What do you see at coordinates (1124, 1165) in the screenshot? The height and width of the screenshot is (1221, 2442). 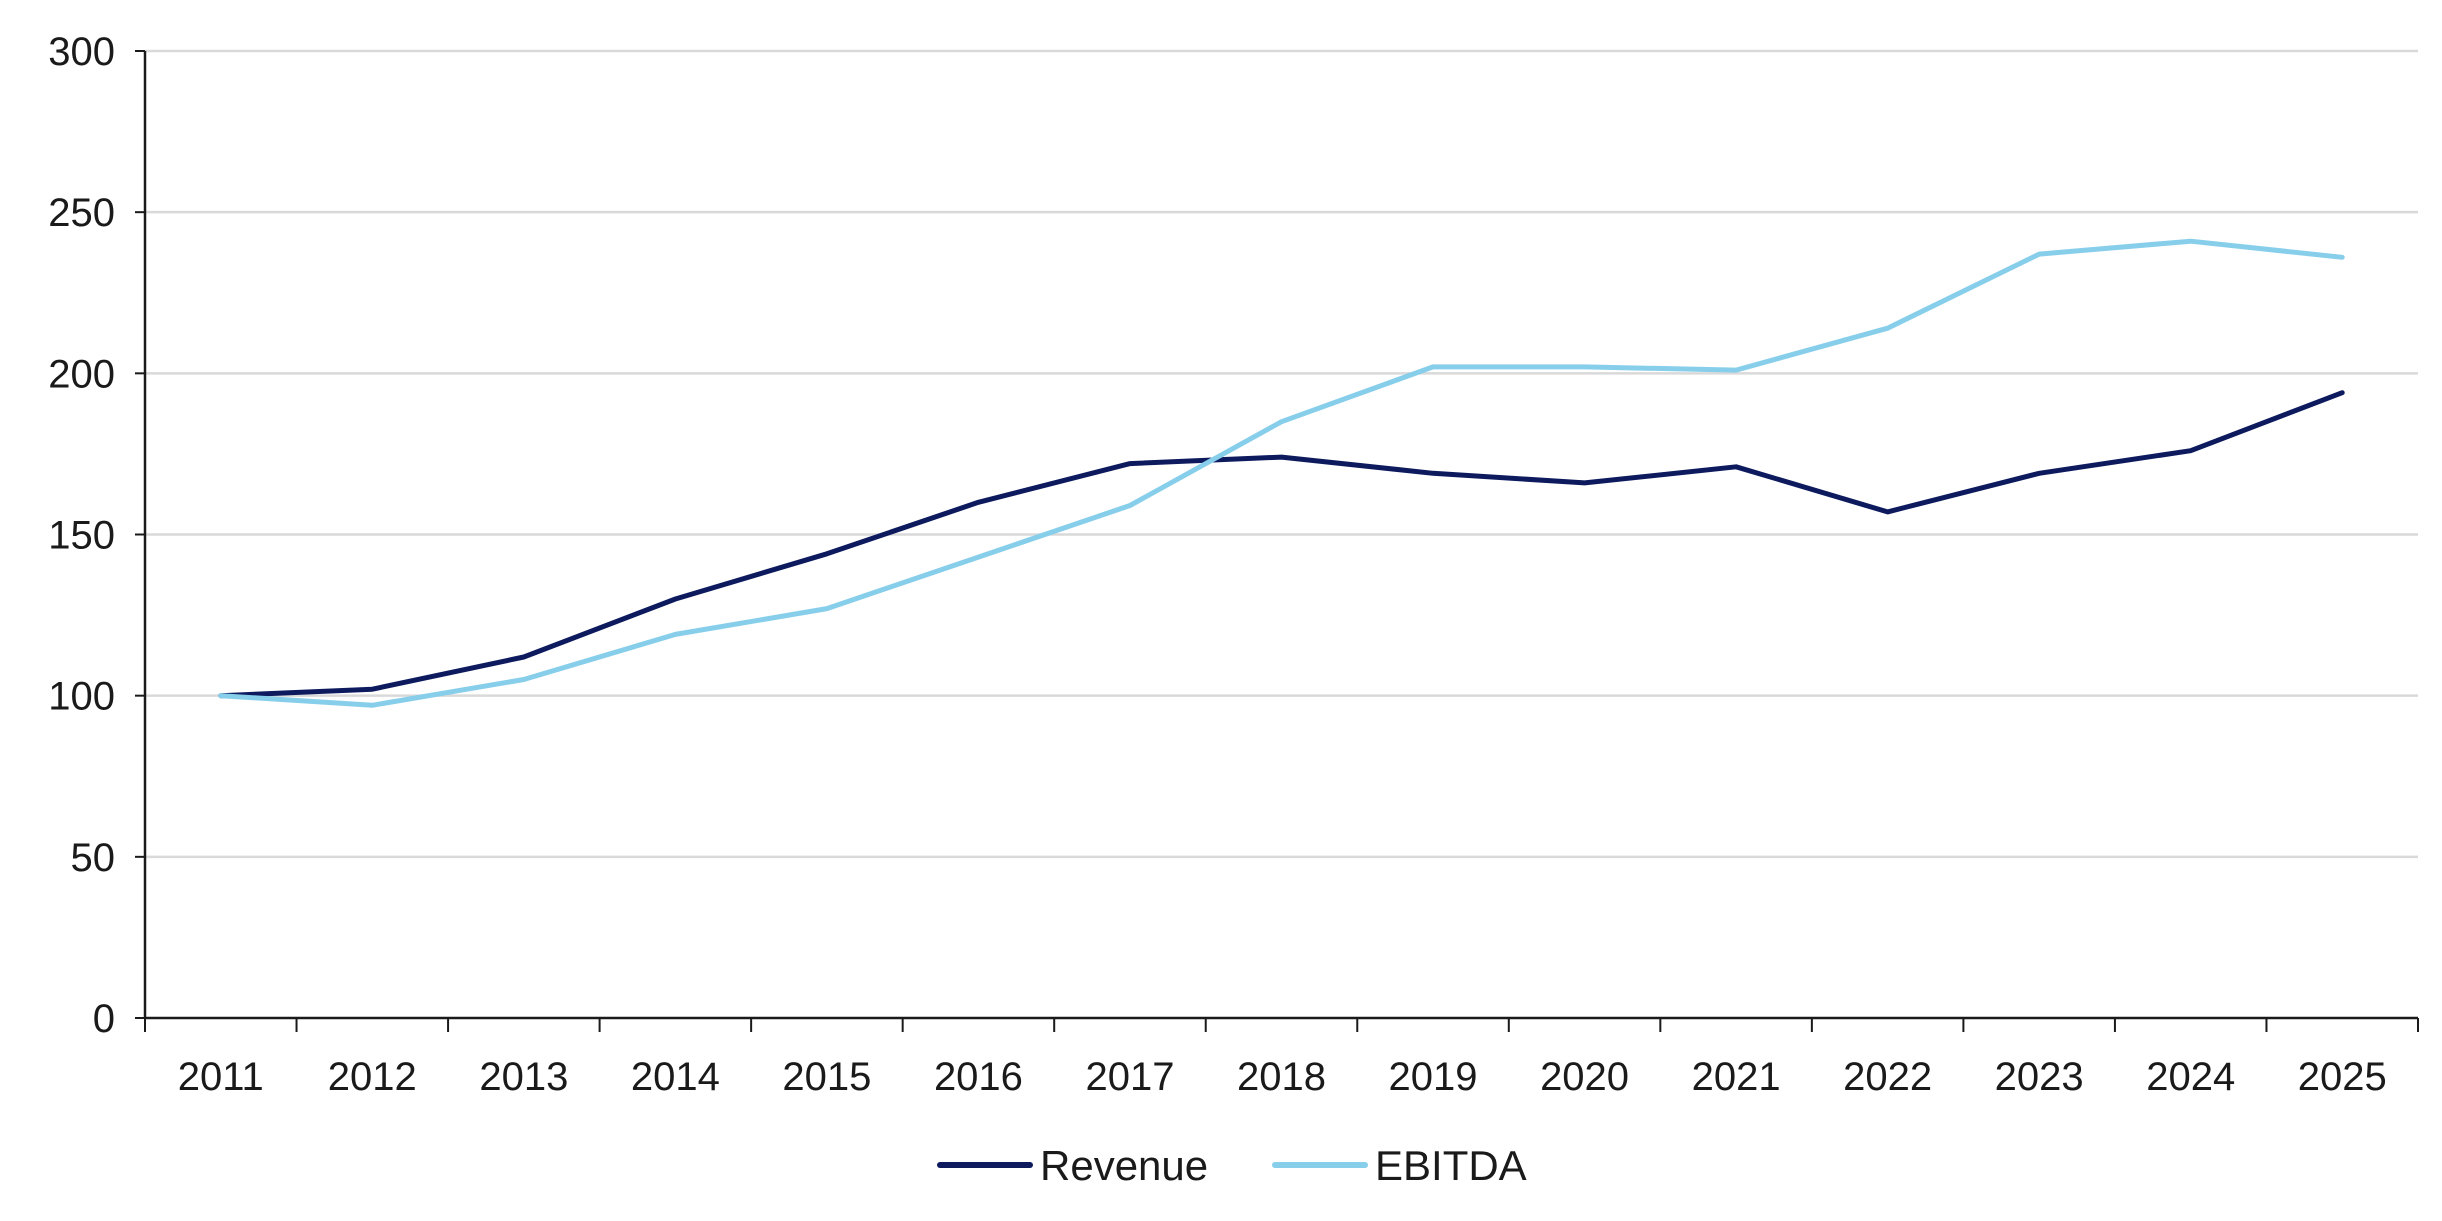 I see `legend-label-revenue: Revenue` at bounding box center [1124, 1165].